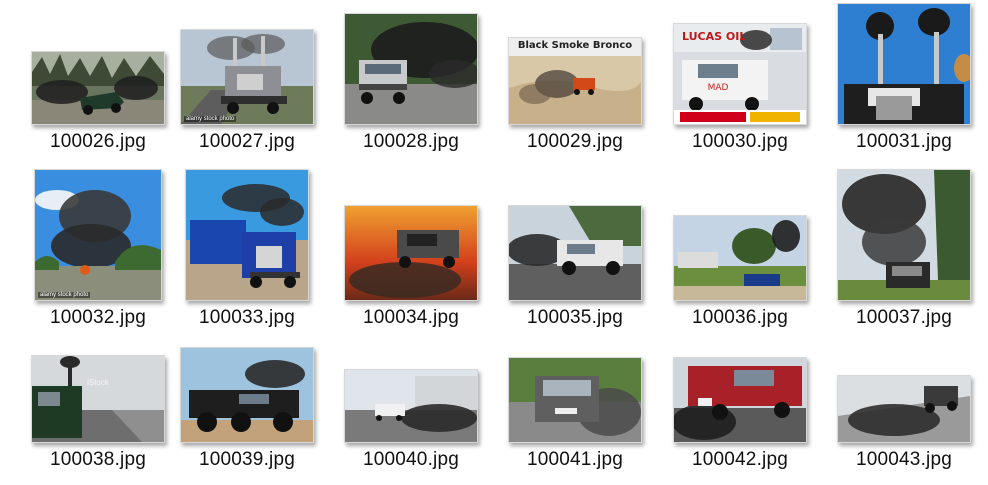 This screenshot has width=988, height=485. What do you see at coordinates (904, 317) in the screenshot?
I see `file-name: 100037.jpg` at bounding box center [904, 317].